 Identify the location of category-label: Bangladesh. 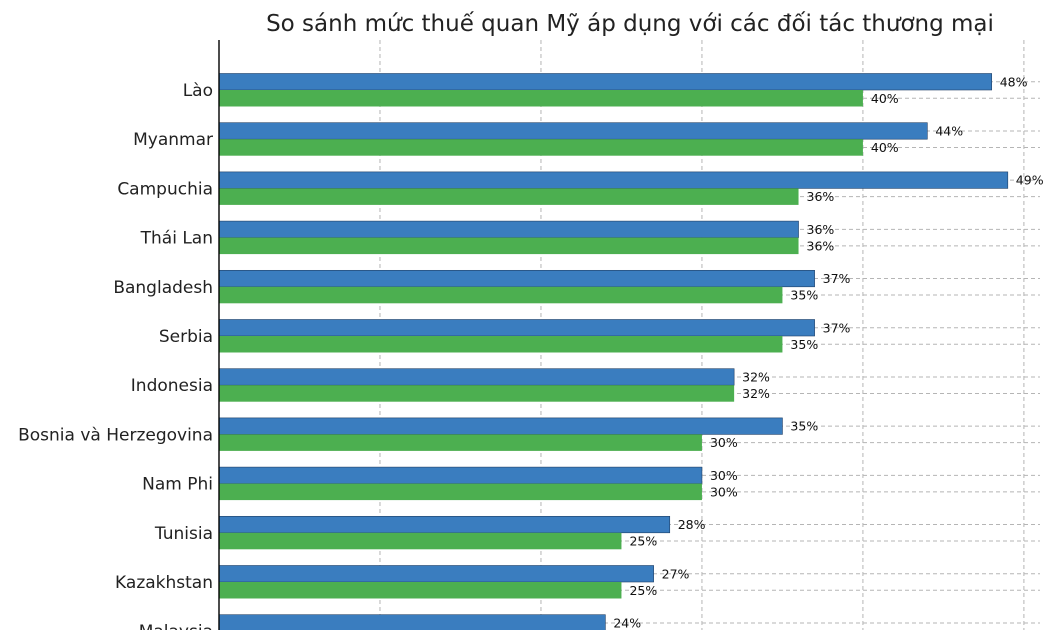
(163, 288).